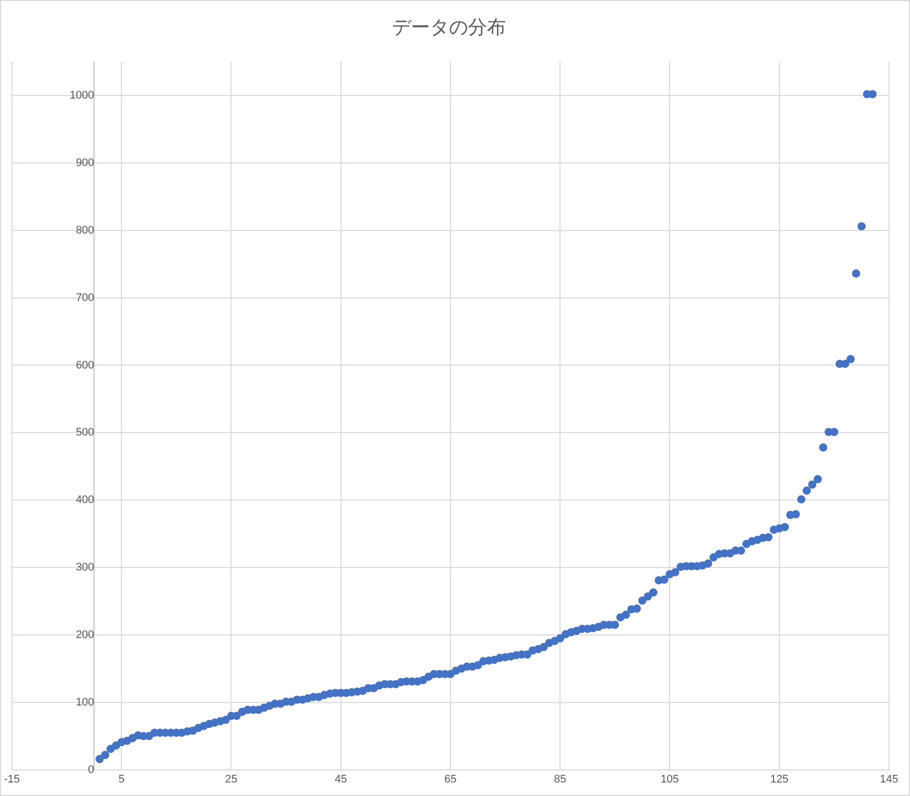 This screenshot has width=910, height=796. What do you see at coordinates (450, 779) in the screenshot?
I see `x-tick-label: 65` at bounding box center [450, 779].